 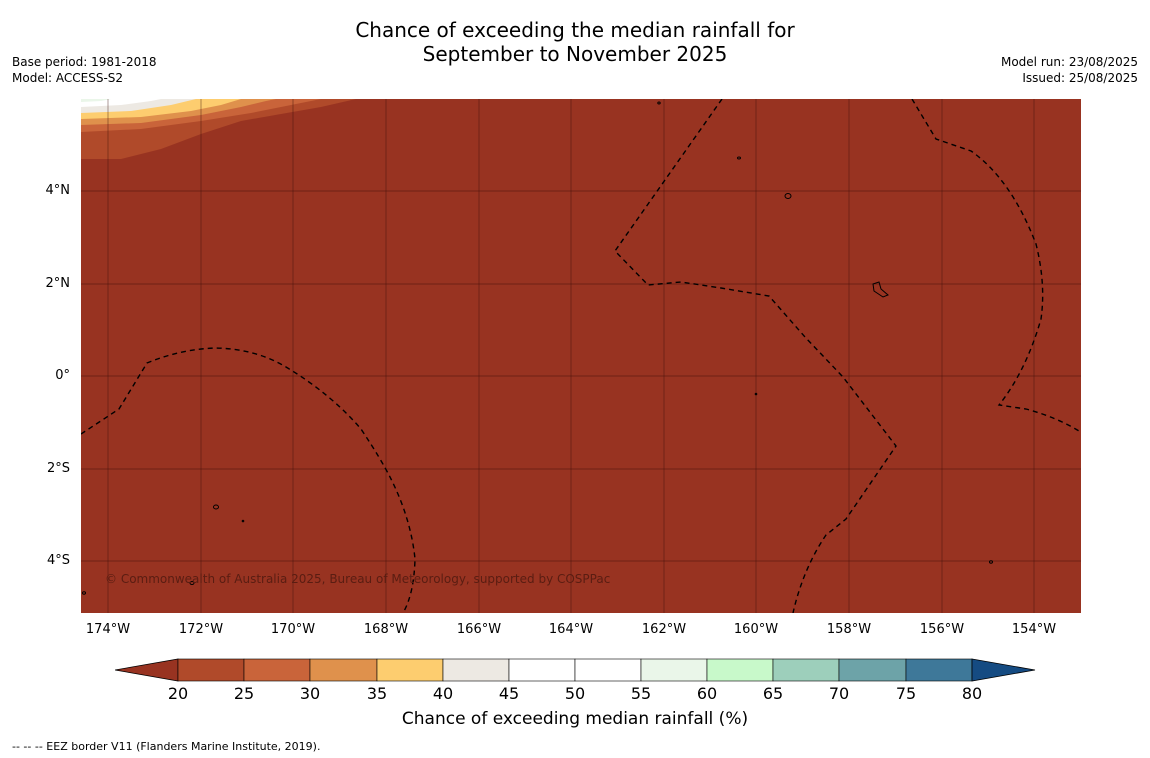 What do you see at coordinates (575, 54) in the screenshot?
I see `title-line-2: September to November 2025` at bounding box center [575, 54].